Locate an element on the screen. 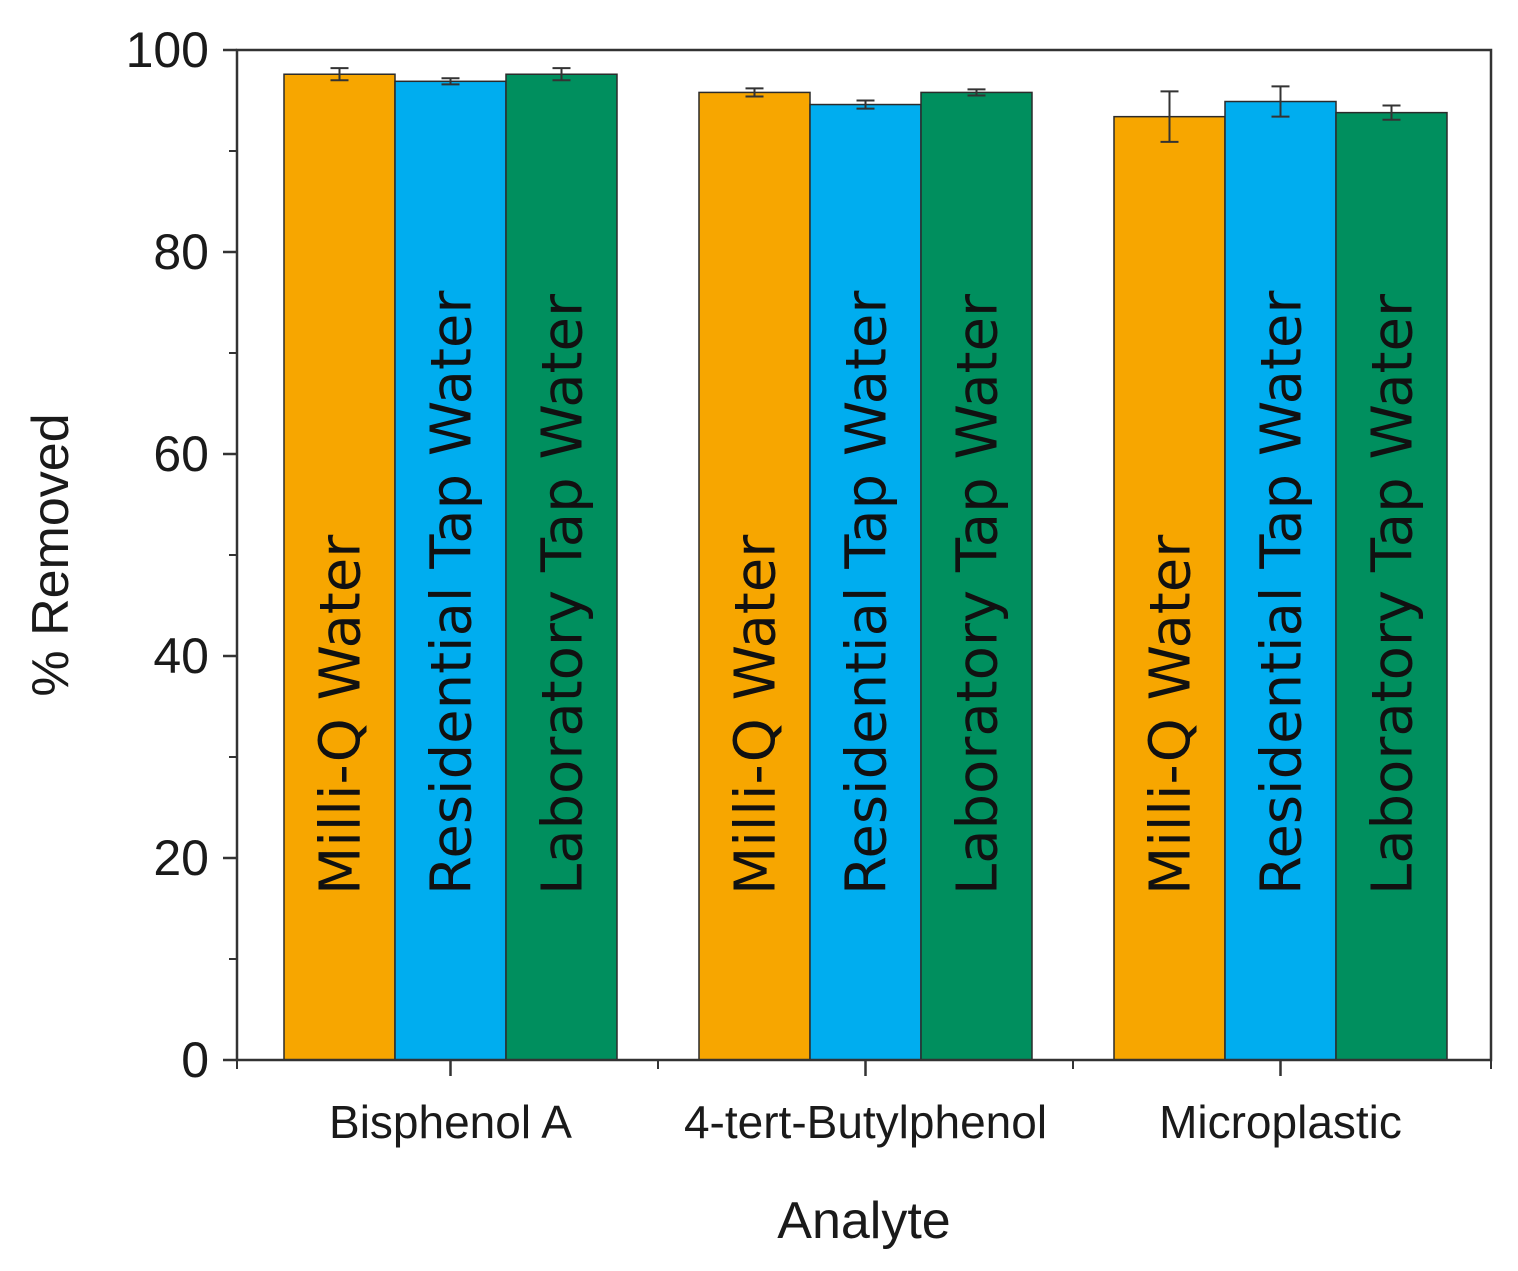 Image resolution: width=1518 pixels, height=1271 pixels. y-axis-title: % Removed is located at coordinates (51, 554).